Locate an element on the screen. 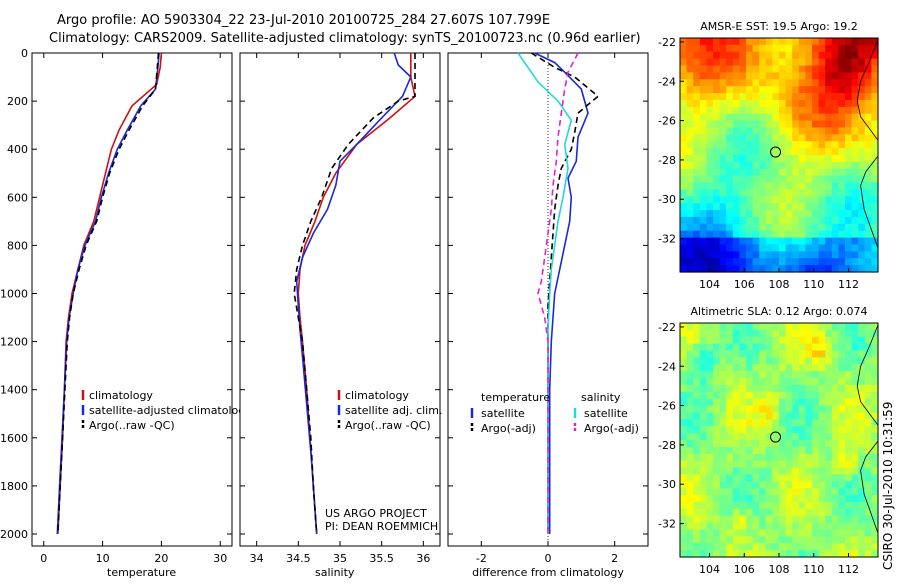  temperature-ytick-label: 2000 is located at coordinates (14, 534).